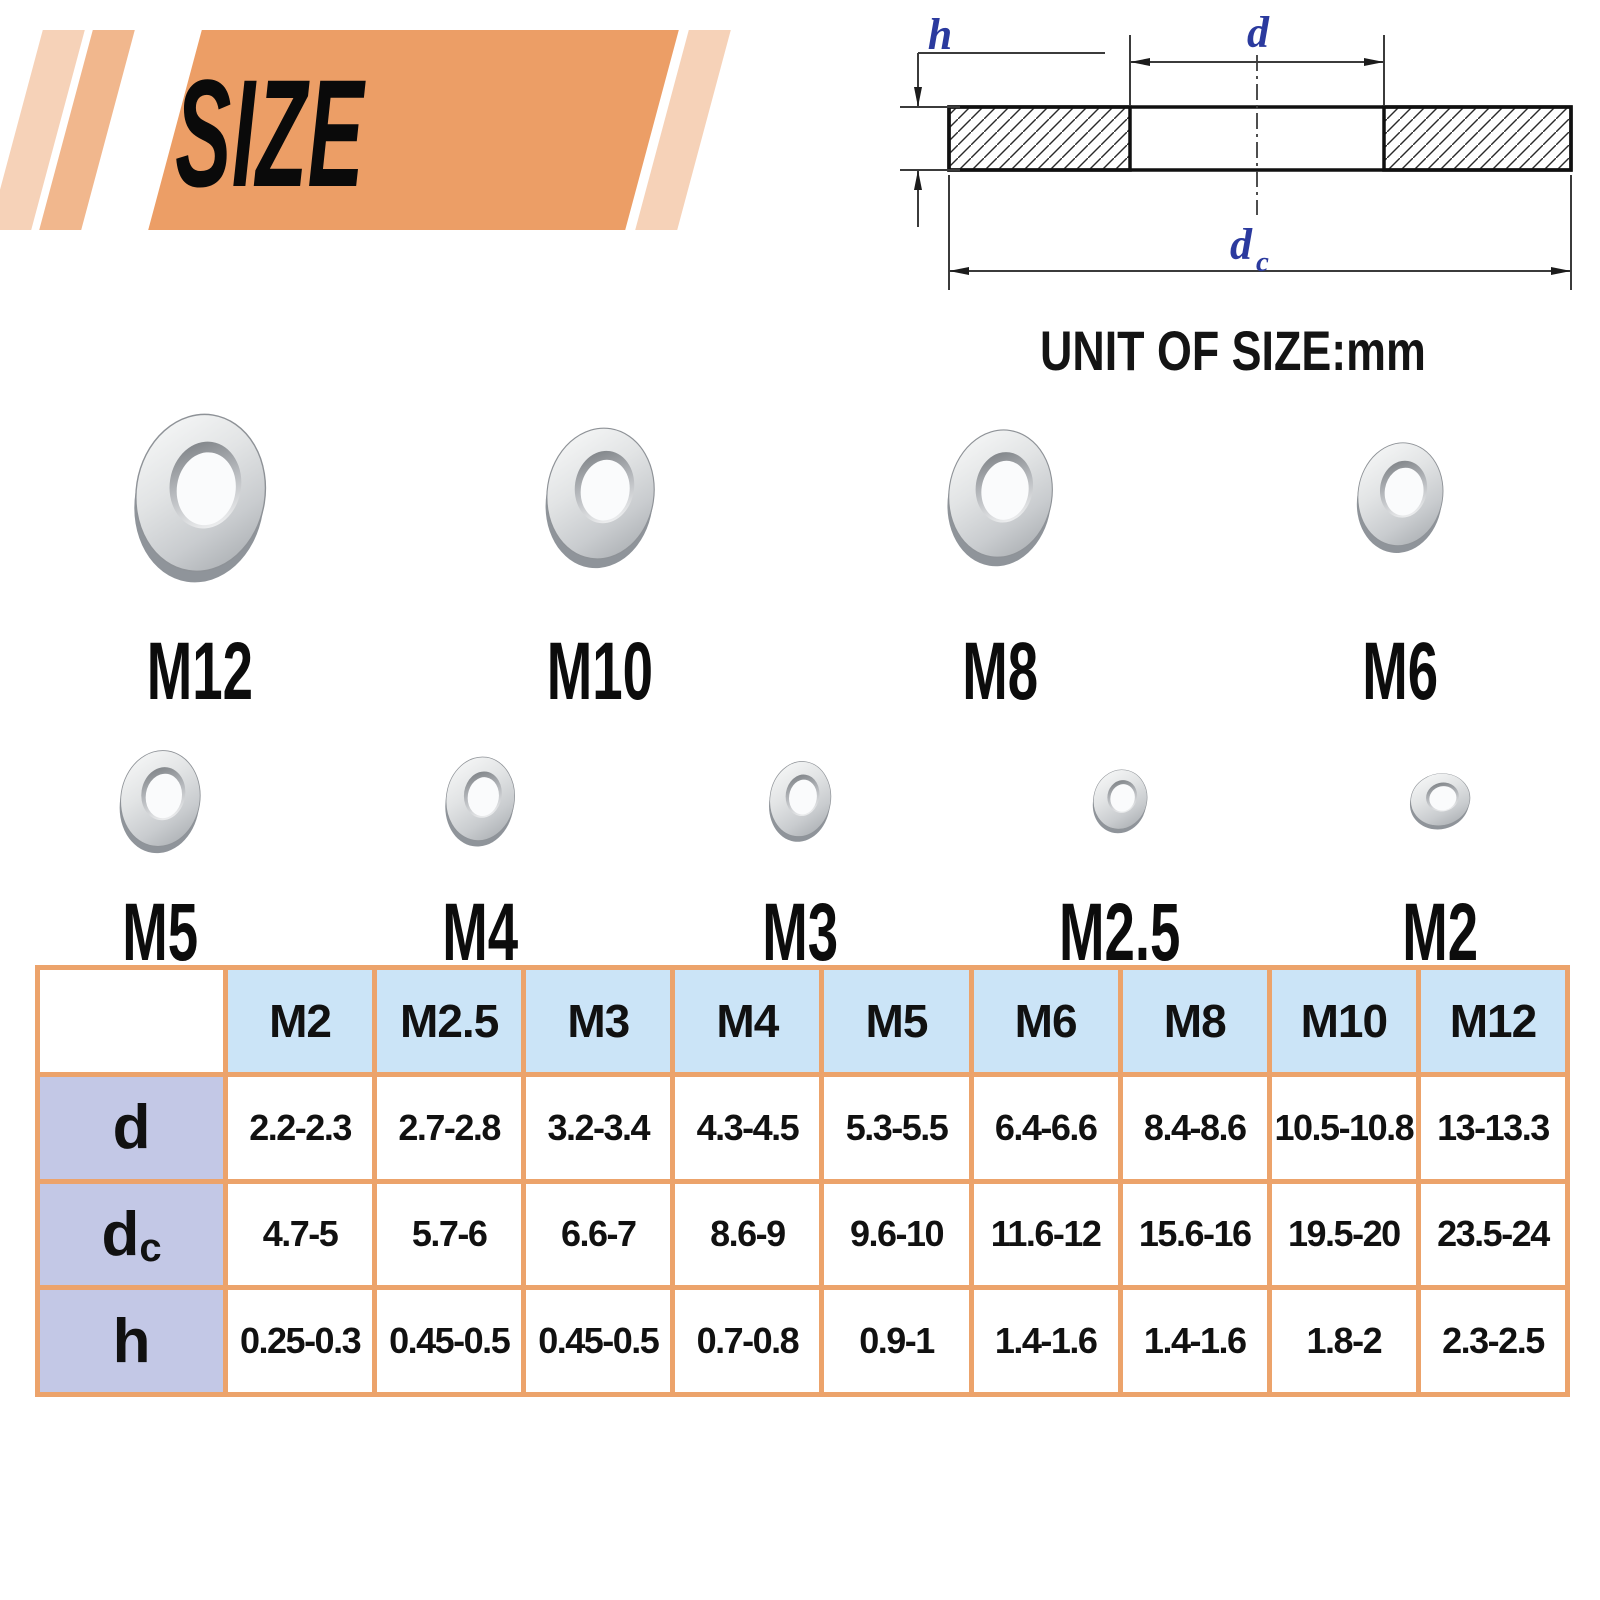 The width and height of the screenshot is (1600, 1600). I want to click on washer-size-label-text: M2.5, so click(1120, 932).